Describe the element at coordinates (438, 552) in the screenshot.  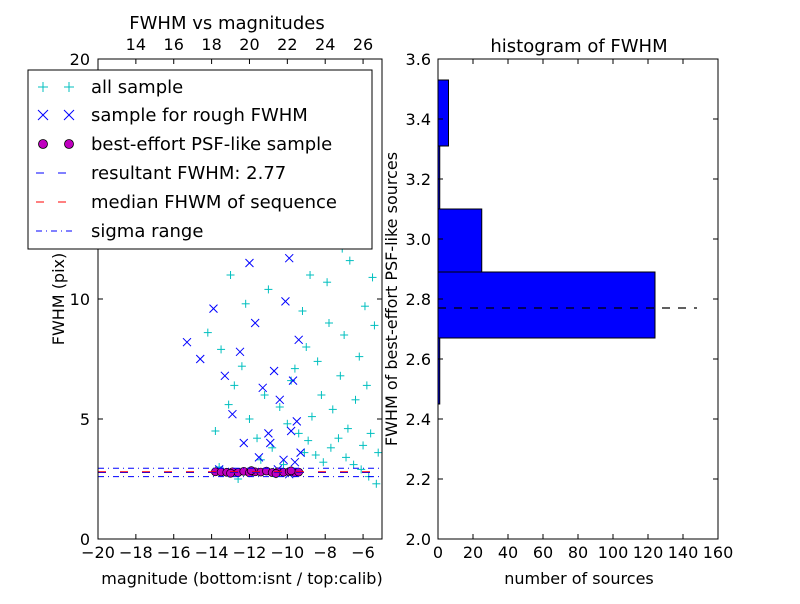
I see `histogram-x-tick-label: 0` at that location.